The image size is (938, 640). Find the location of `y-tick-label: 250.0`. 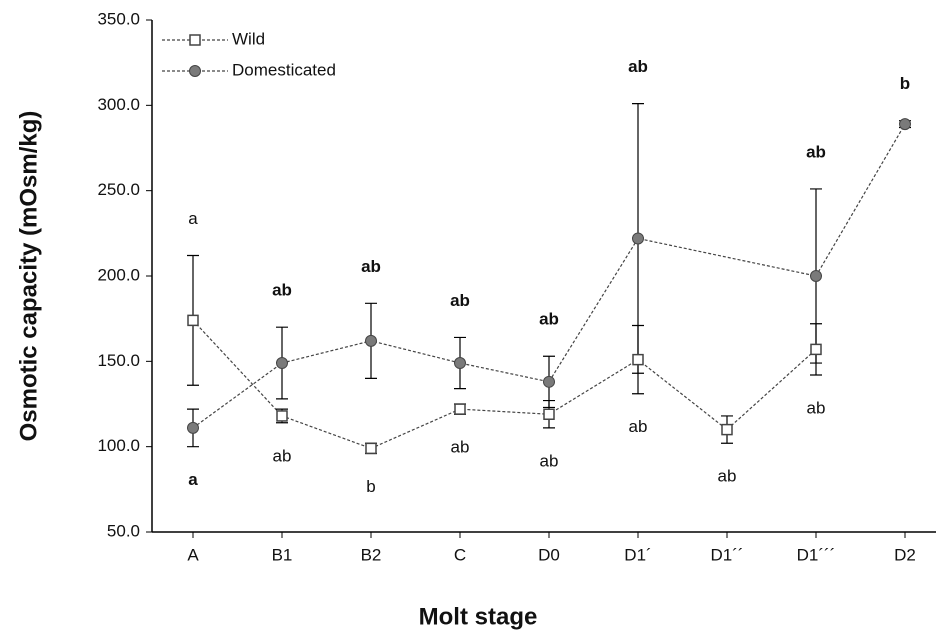

y-tick-label: 250.0 is located at coordinates (118, 189).